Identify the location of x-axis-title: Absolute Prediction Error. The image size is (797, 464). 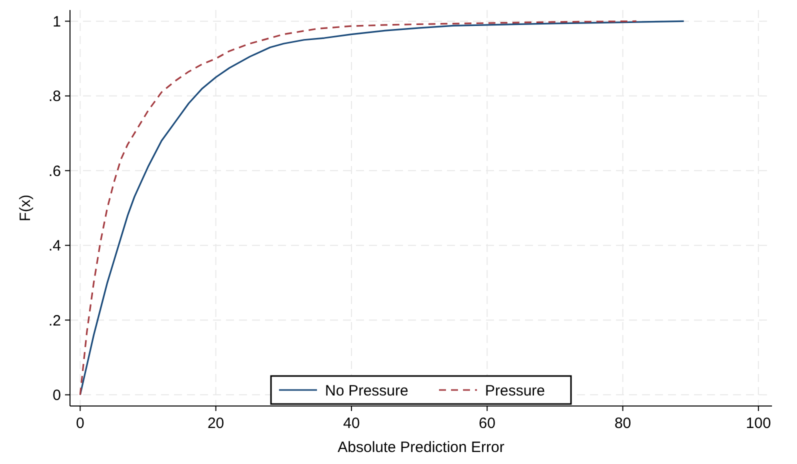
(421, 447).